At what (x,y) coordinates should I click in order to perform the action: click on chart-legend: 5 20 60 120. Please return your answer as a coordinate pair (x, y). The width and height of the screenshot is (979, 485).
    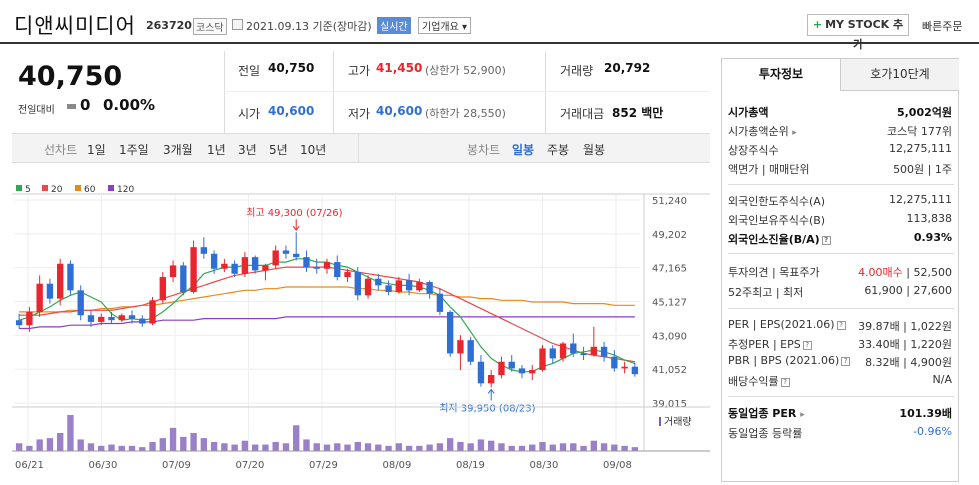
    Looking at the image, I should click on (75, 190).